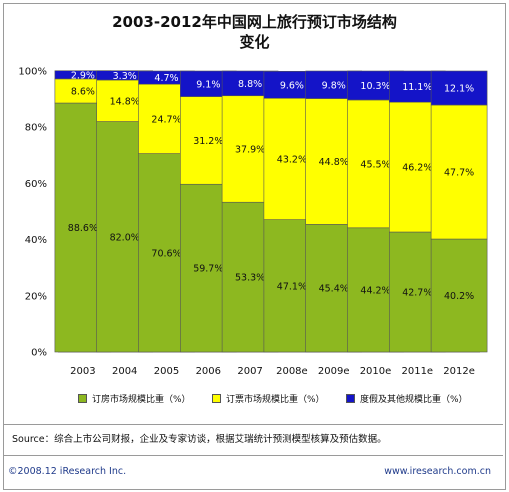  Describe the element at coordinates (417, 168) in the screenshot. I see `data-label: 46.2%` at that location.